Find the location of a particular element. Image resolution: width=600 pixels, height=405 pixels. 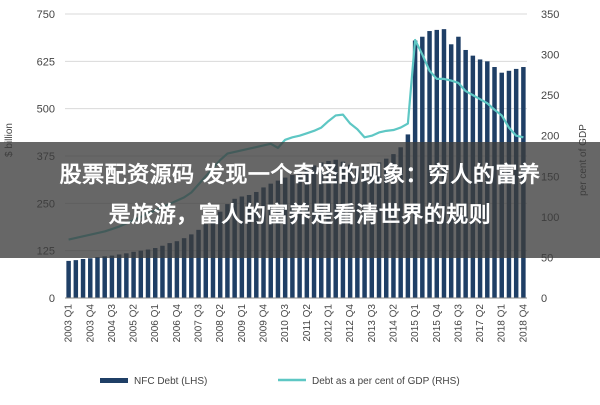

x-tick-label: 2003 Q1 is located at coordinates (69, 323).